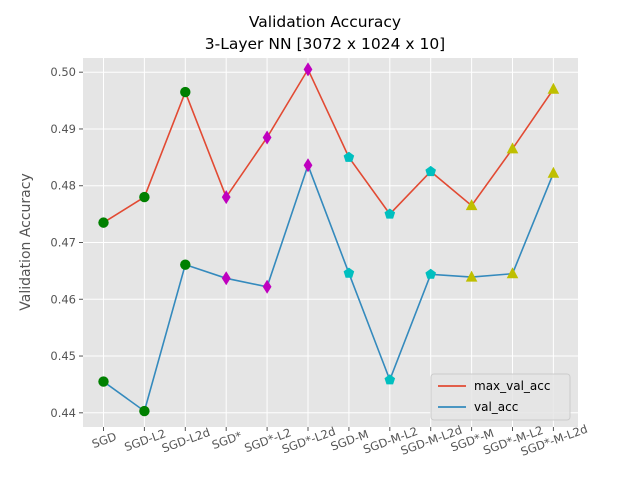  Describe the element at coordinates (26, 242) in the screenshot. I see `y-axis-label: Validation Accuracy` at that location.